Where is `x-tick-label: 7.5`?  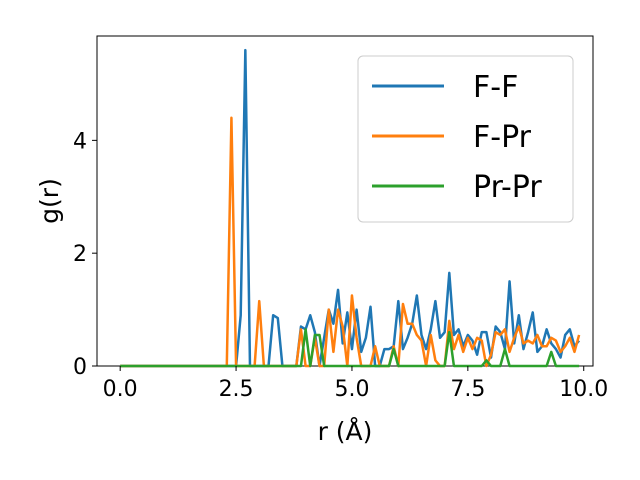
x-tick-label: 7.5 is located at coordinates (467, 389).